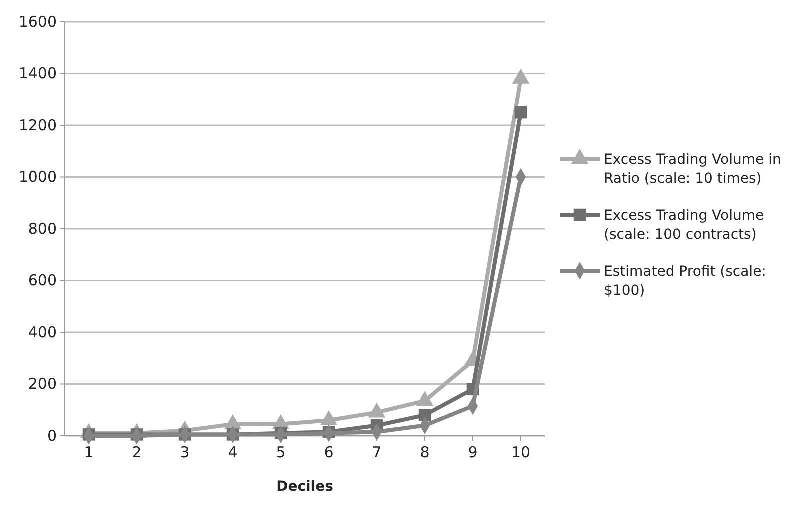 The width and height of the screenshot is (811, 509). I want to click on y-tick-label: 200, so click(42, 384).